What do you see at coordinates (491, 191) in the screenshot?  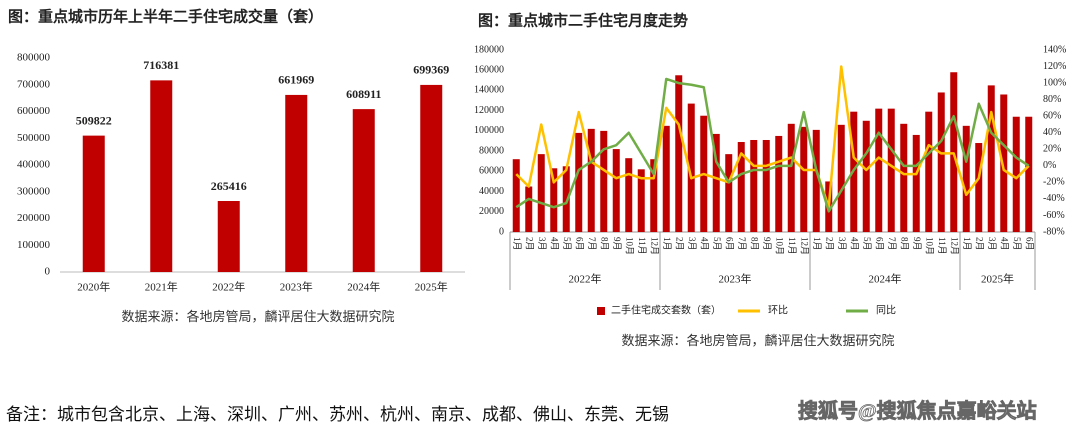 I see `y-tick-label: 40000` at bounding box center [491, 191].